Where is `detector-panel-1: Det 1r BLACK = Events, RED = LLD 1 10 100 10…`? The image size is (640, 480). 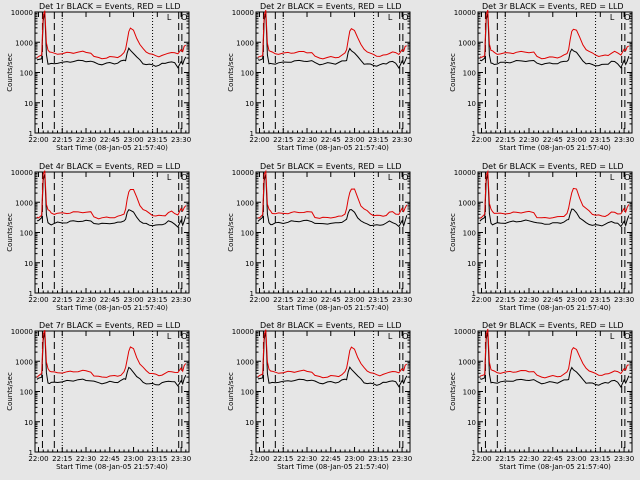 detector-panel-1: Det 1r BLACK = Events, RED = LLD 1 10 100 10… is located at coordinates (98, 77).